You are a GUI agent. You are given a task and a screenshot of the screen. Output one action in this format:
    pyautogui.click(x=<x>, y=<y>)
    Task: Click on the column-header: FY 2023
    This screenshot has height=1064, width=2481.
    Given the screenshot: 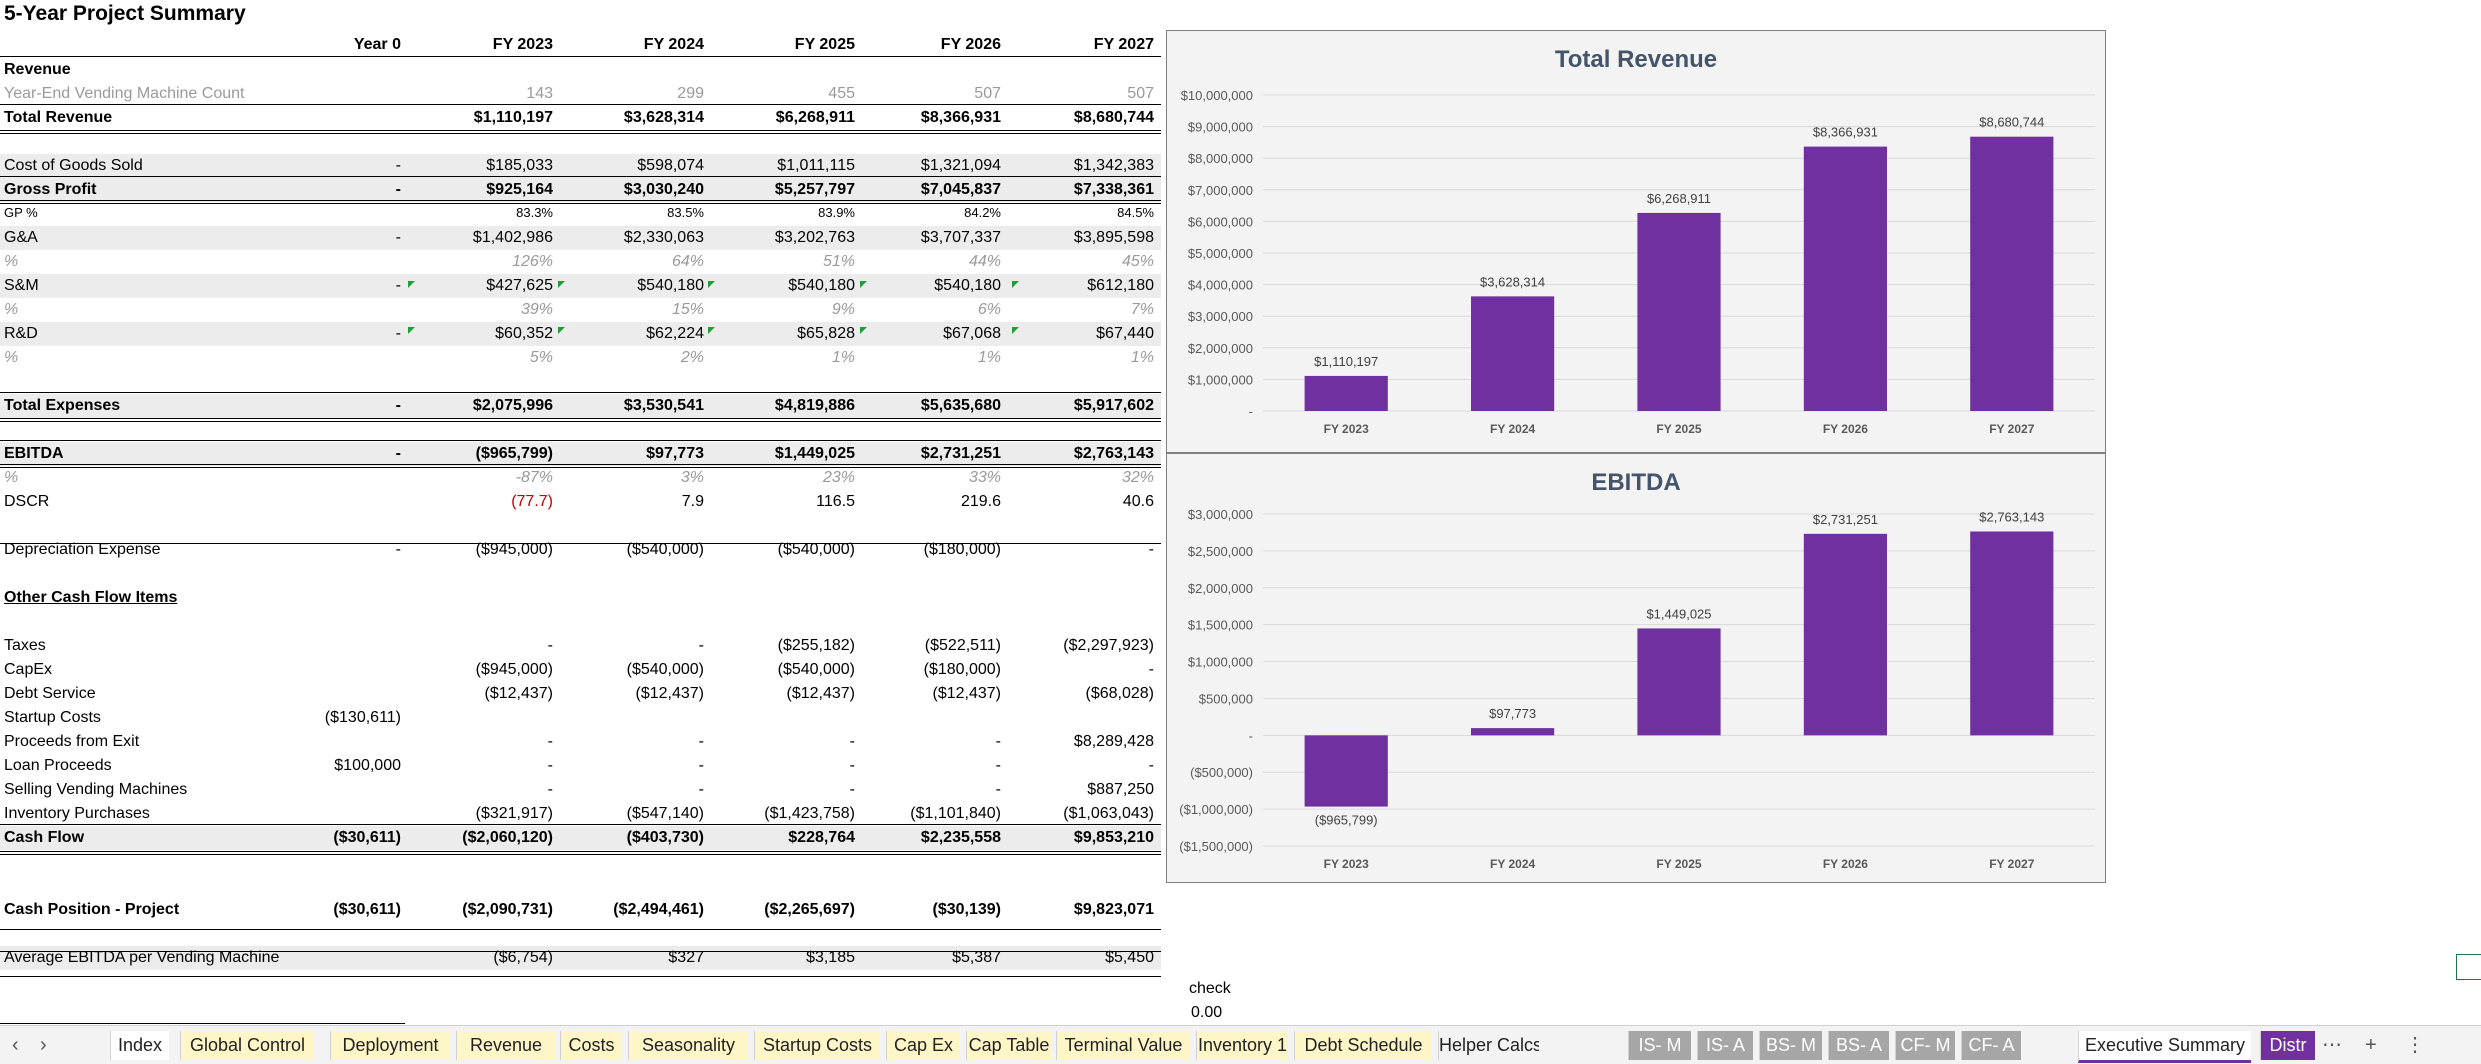 What is the action you would take?
    pyautogui.click(x=522, y=44)
    